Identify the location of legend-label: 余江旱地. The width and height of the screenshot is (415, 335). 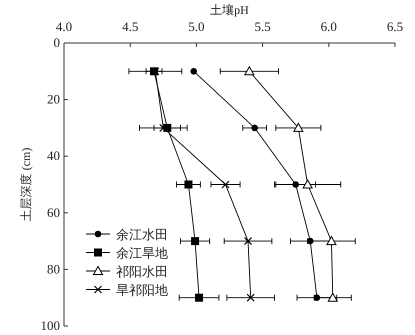
(142, 253).